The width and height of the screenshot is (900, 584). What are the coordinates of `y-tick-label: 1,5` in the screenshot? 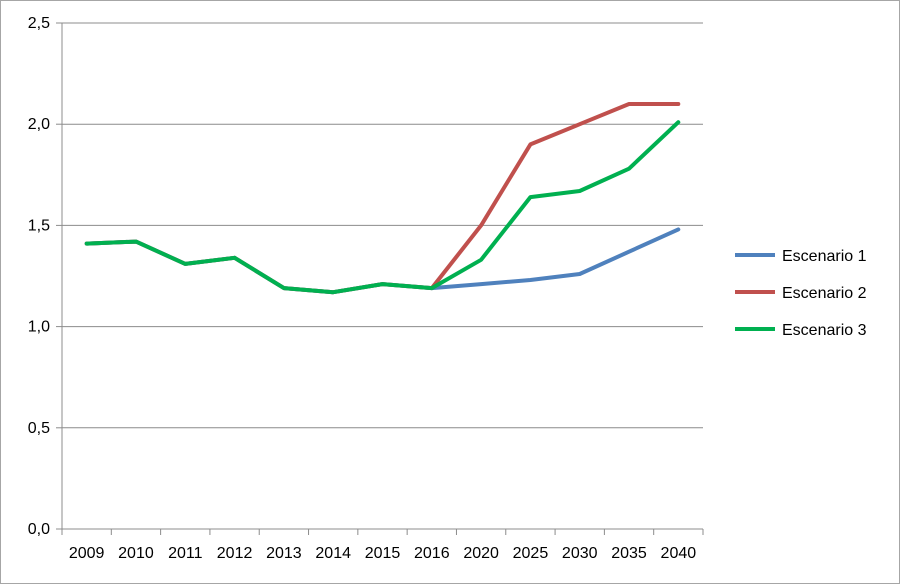 It's located at (39, 225).